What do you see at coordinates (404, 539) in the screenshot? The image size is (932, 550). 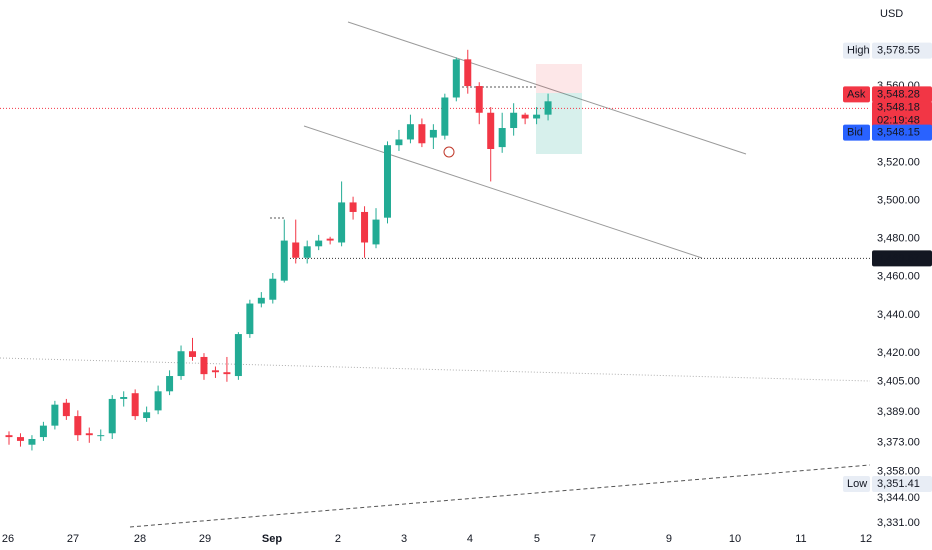 I see `x-tick-label: 3` at bounding box center [404, 539].